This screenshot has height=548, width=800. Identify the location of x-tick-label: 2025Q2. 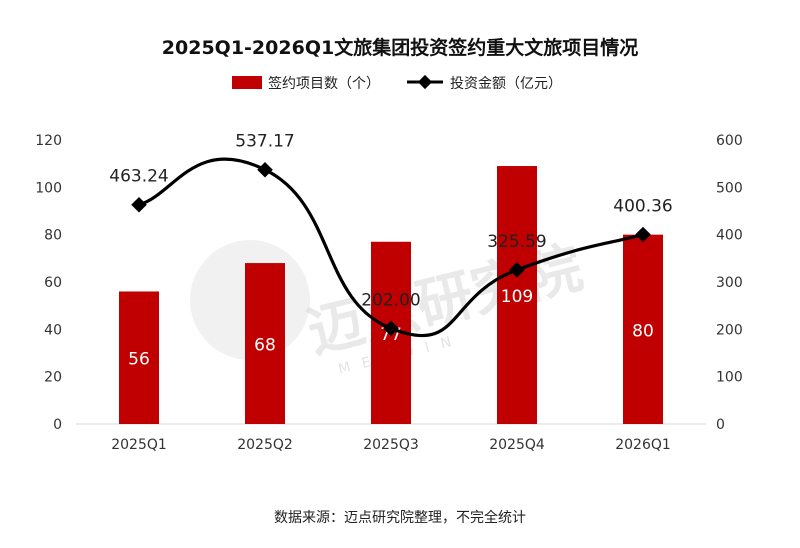
(265, 445).